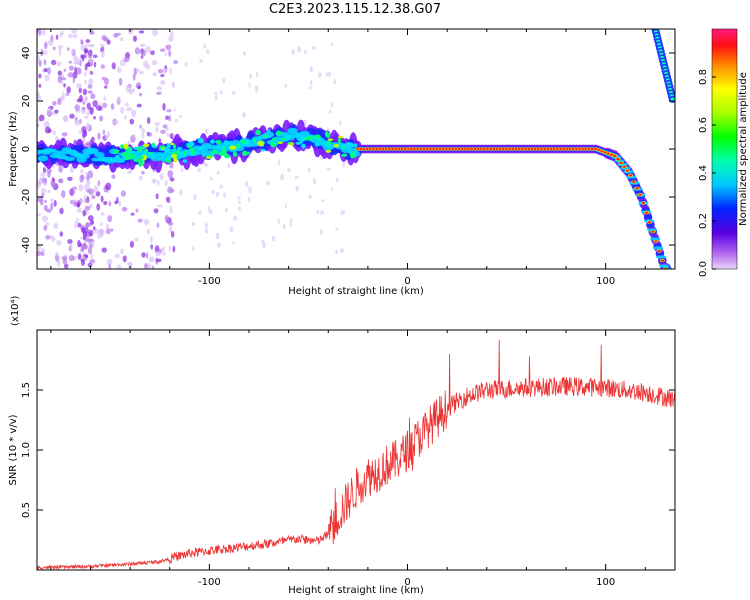 Image resolution: width=750 pixels, height=600 pixels. Describe the element at coordinates (26, 101) in the screenshot. I see `spectrogram-ytick-label: 20` at that location.